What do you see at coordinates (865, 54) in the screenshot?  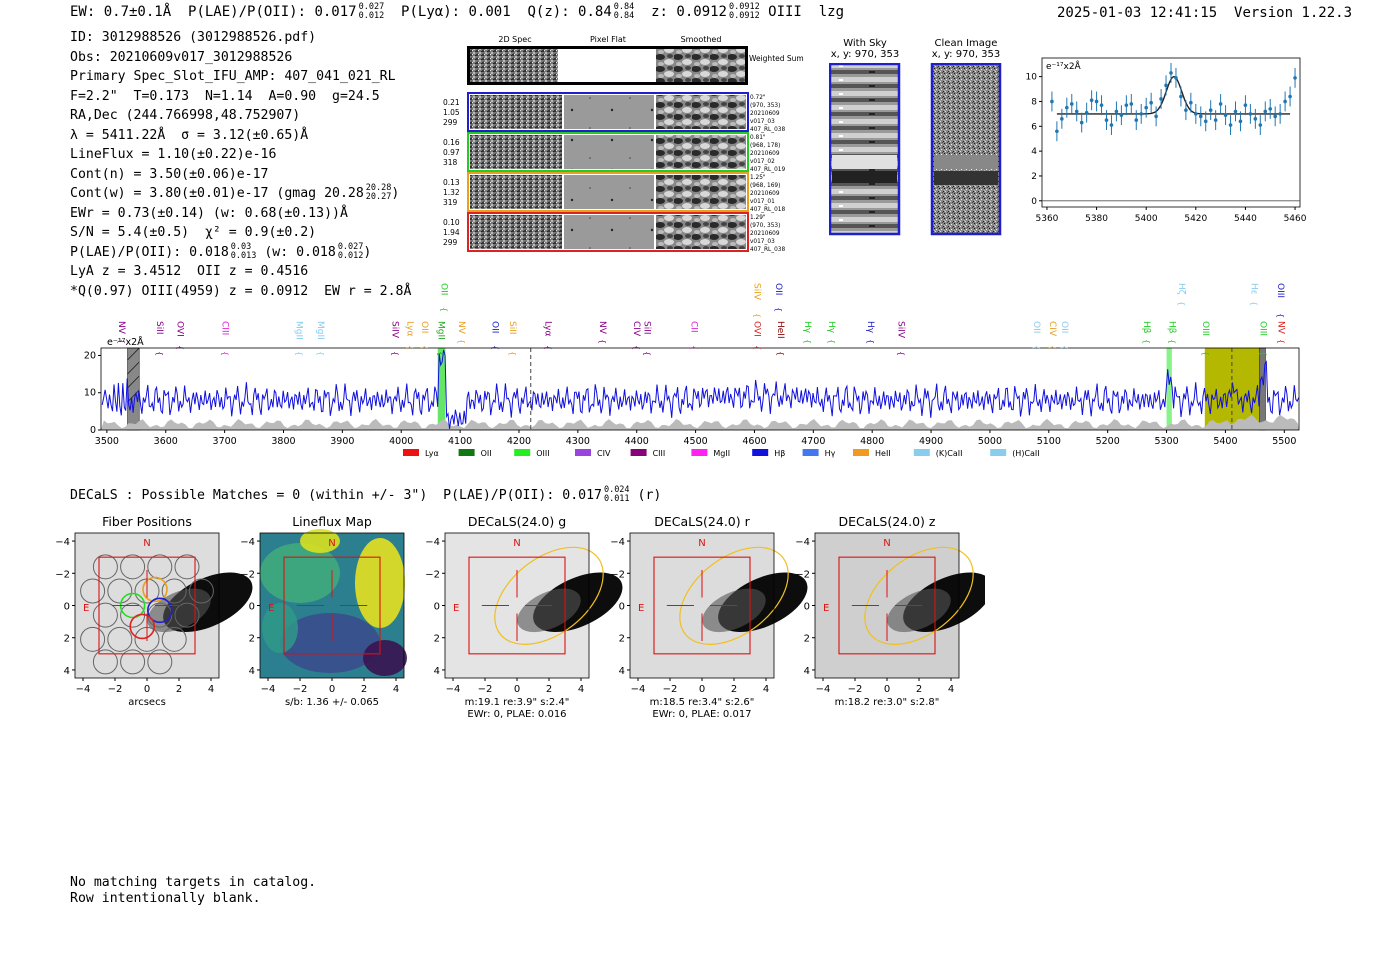 I see `with-sky-coords: x, y: 970, 353` at bounding box center [865, 54].